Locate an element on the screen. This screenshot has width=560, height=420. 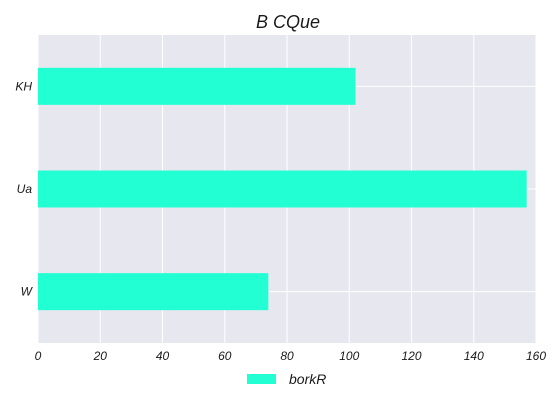
x-tick-labels: 0 20 40 60 80 100 120 140 160 is located at coordinates (291, 356).